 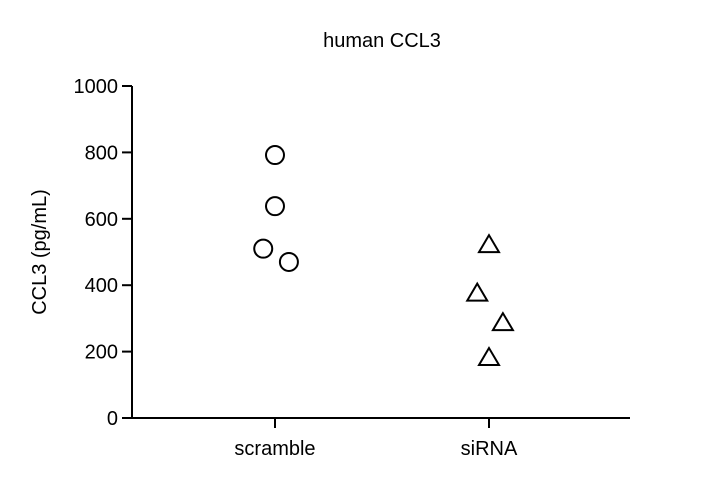 I want to click on chart-title: human CCL3, so click(x=382, y=41).